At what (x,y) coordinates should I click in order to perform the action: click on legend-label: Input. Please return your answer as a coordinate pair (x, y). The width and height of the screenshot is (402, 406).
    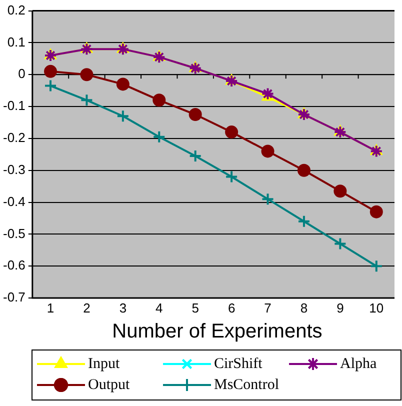
    Looking at the image, I should click on (104, 364).